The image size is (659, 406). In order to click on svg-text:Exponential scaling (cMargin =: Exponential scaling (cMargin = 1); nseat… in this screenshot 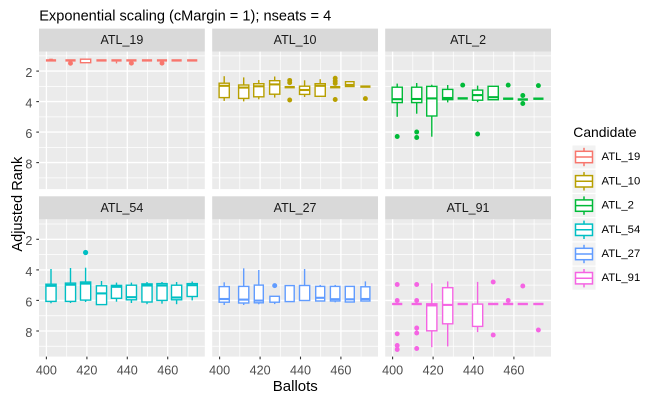, I will do `click(185, 16)`.